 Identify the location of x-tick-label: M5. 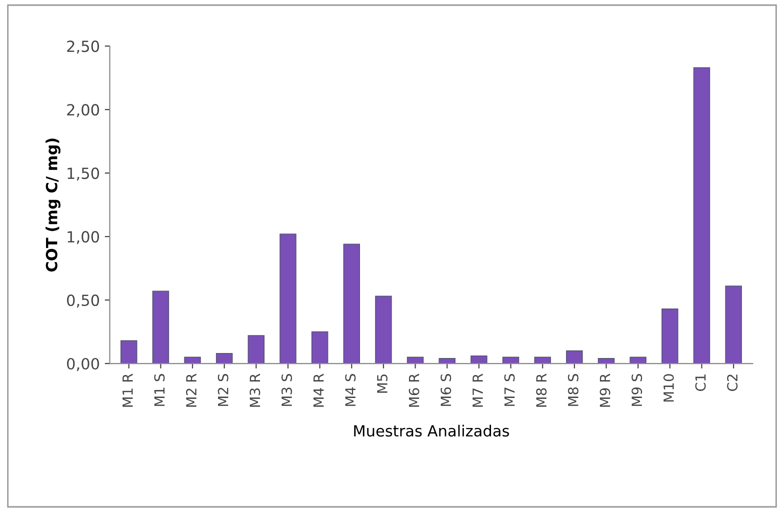
(382, 383).